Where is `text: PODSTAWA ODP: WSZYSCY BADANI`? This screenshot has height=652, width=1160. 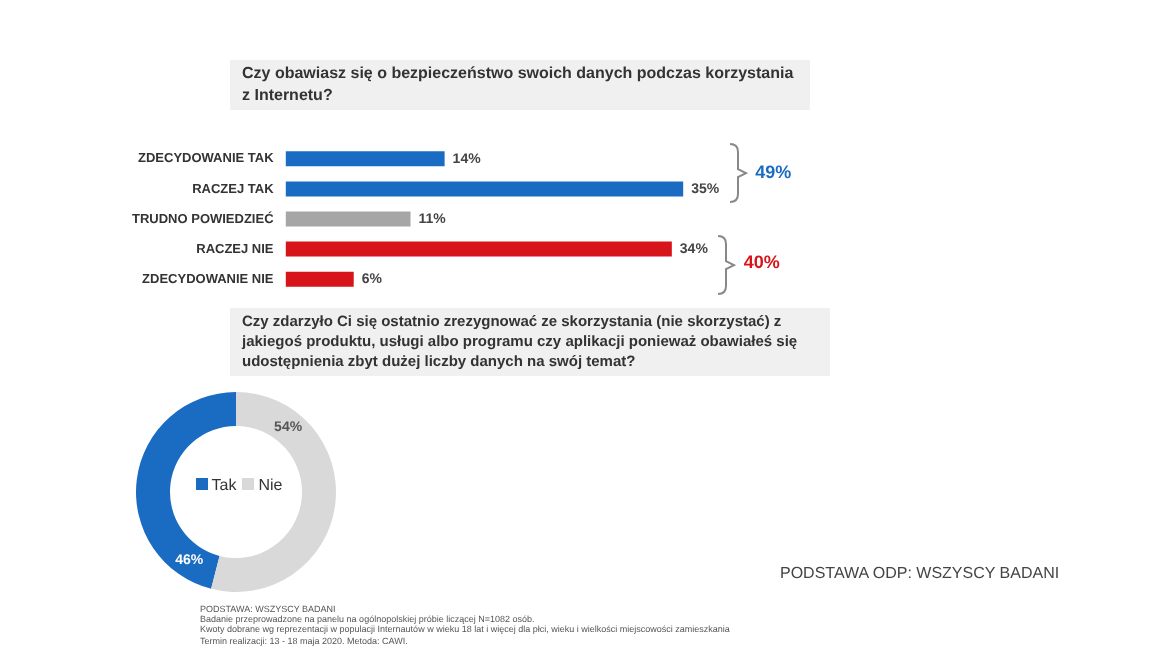
text: PODSTAWA ODP: WSZYSCY BADANI is located at coordinates (920, 573).